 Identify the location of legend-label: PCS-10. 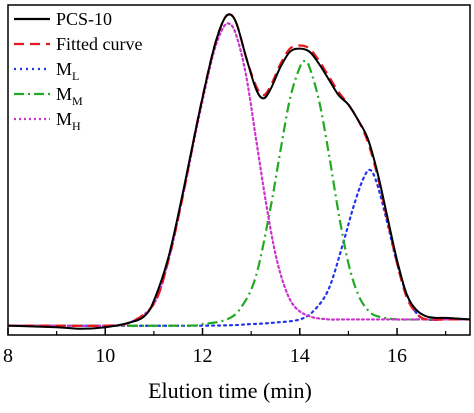
(84, 19).